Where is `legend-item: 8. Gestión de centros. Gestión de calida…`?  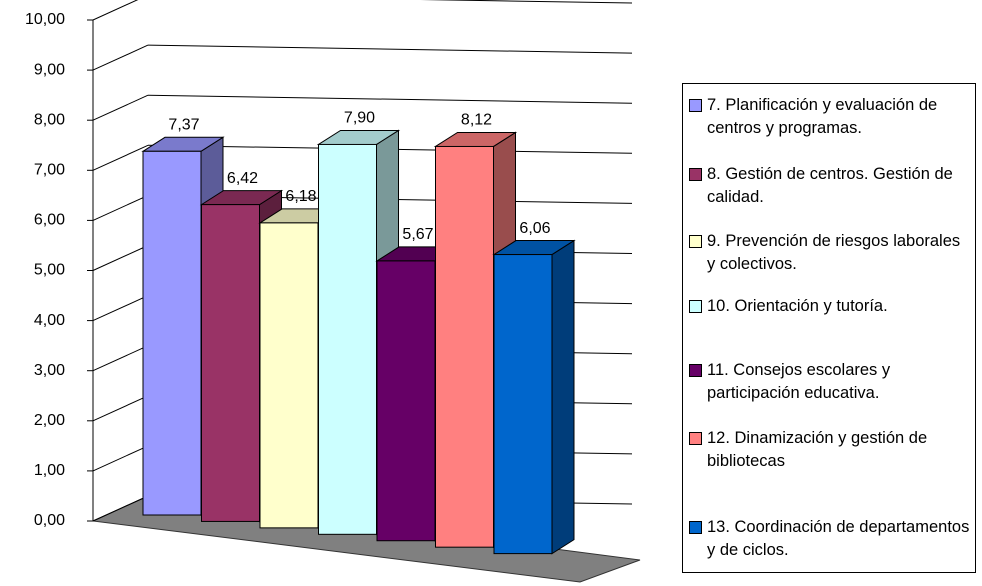
legend-item: 8. Gestión de centros. Gestión de calida… is located at coordinates (830, 186).